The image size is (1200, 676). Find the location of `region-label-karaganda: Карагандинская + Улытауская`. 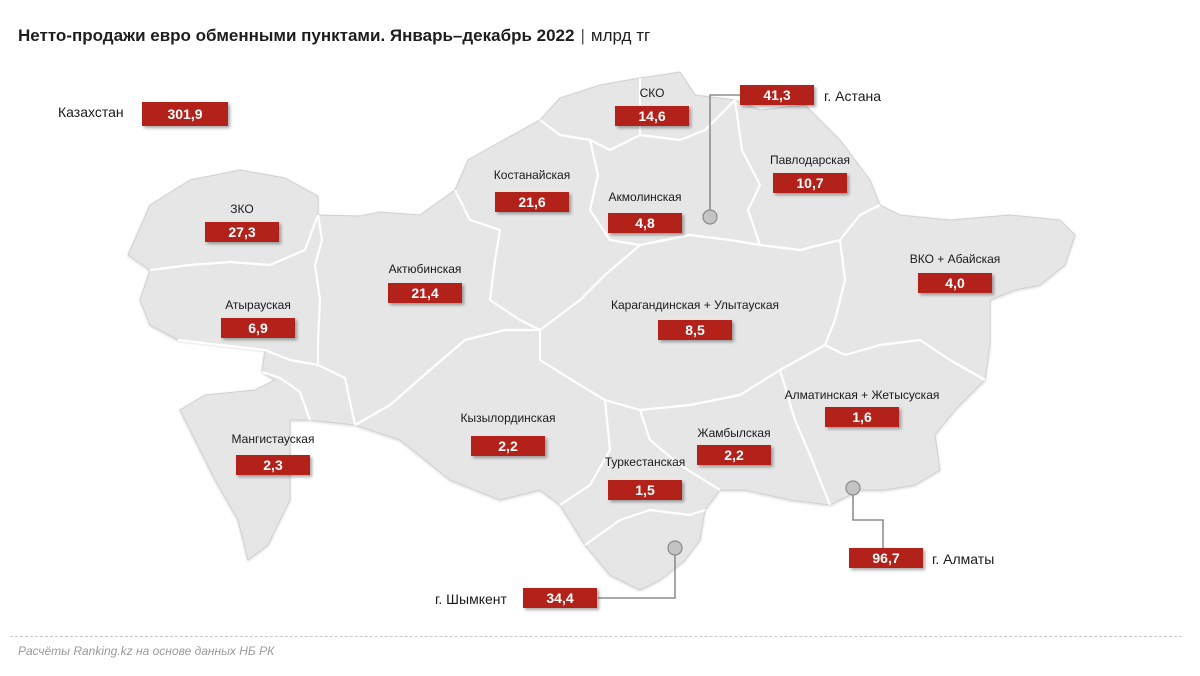

region-label-karaganda: Карагандинская + Улытауская is located at coordinates (695, 305).